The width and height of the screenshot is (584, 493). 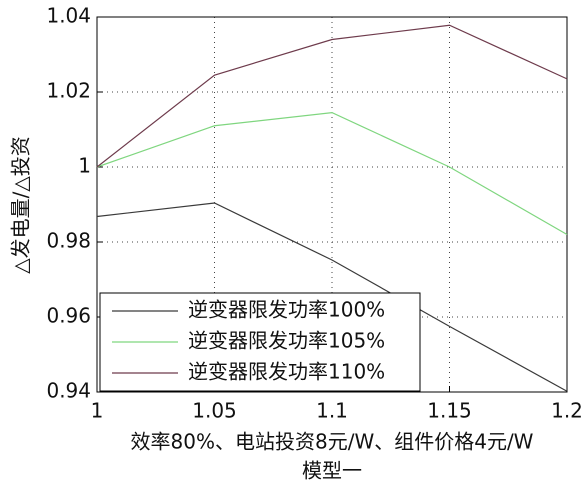 I want to click on y-tick-label: 0.98, so click(x=68, y=241).